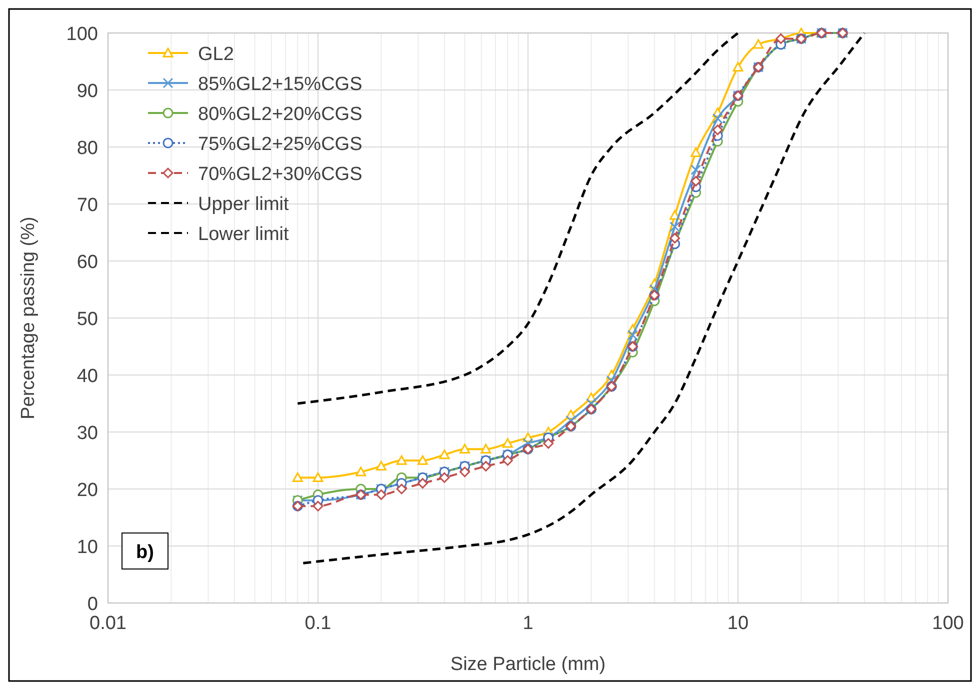 This screenshot has width=980, height=690. Describe the element at coordinates (82, 34) in the screenshot. I see `y-tick-label: 100` at that location.